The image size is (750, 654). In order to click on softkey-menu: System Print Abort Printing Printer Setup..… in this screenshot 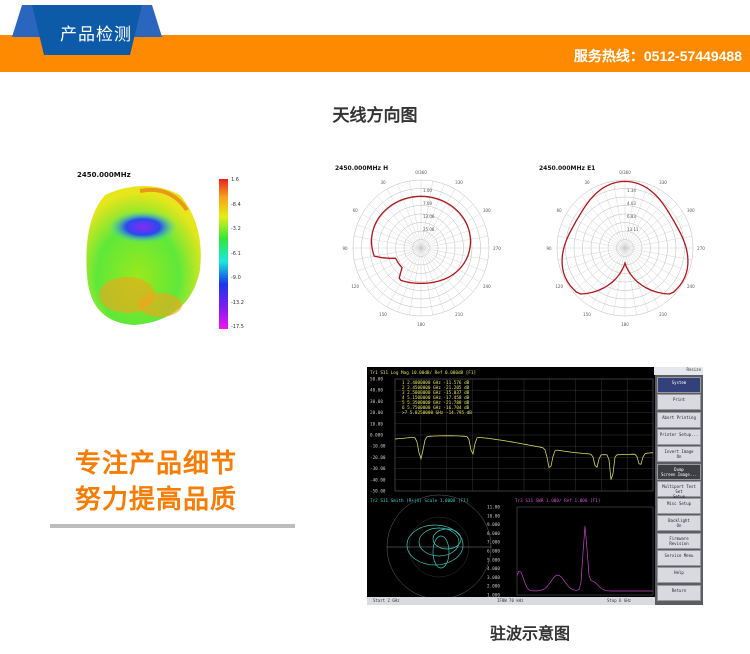, I will do `click(679, 490)`.